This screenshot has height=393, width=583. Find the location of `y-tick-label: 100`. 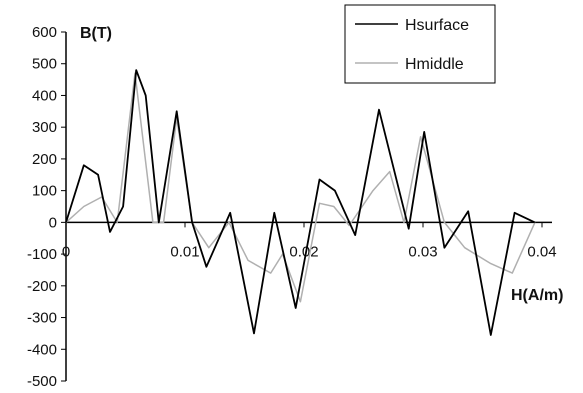

y-tick-label: 100 is located at coordinates (44, 191).